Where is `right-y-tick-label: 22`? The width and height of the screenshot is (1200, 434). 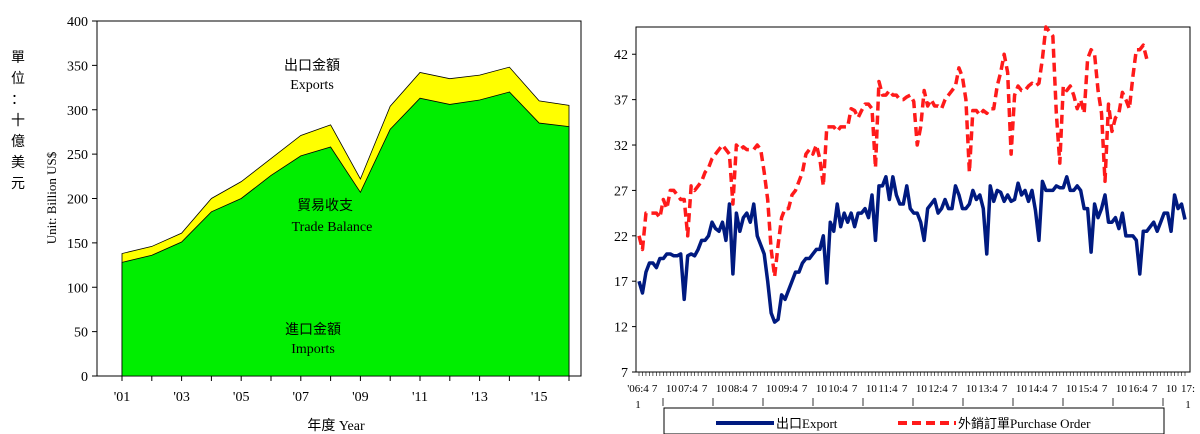
right-y-tick-label: 22 is located at coordinates (621, 237).